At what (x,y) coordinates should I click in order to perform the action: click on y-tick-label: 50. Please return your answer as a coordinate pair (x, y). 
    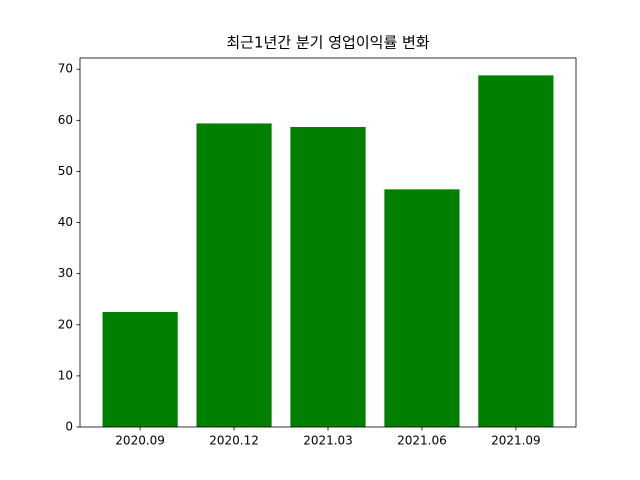
    Looking at the image, I should click on (65, 171).